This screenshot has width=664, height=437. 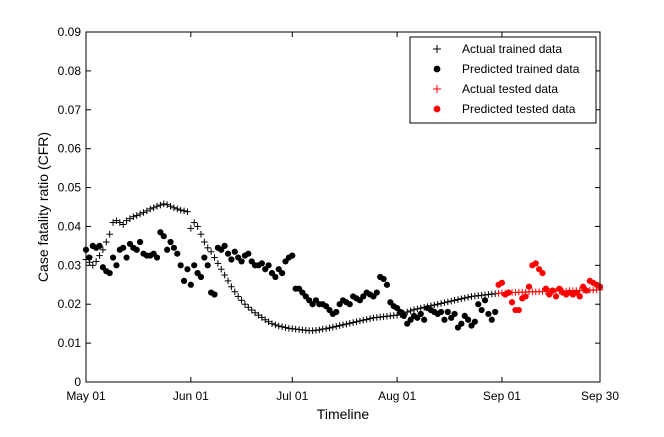 What do you see at coordinates (292, 396) in the screenshot?
I see `x-tick-label: Jul 01` at bounding box center [292, 396].